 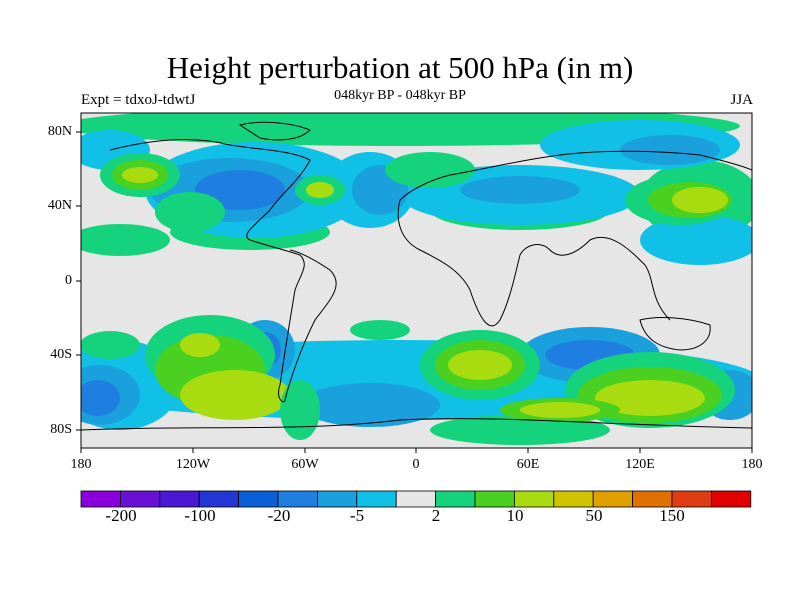 I want to click on lon-tick-label: 0, so click(x=416, y=464).